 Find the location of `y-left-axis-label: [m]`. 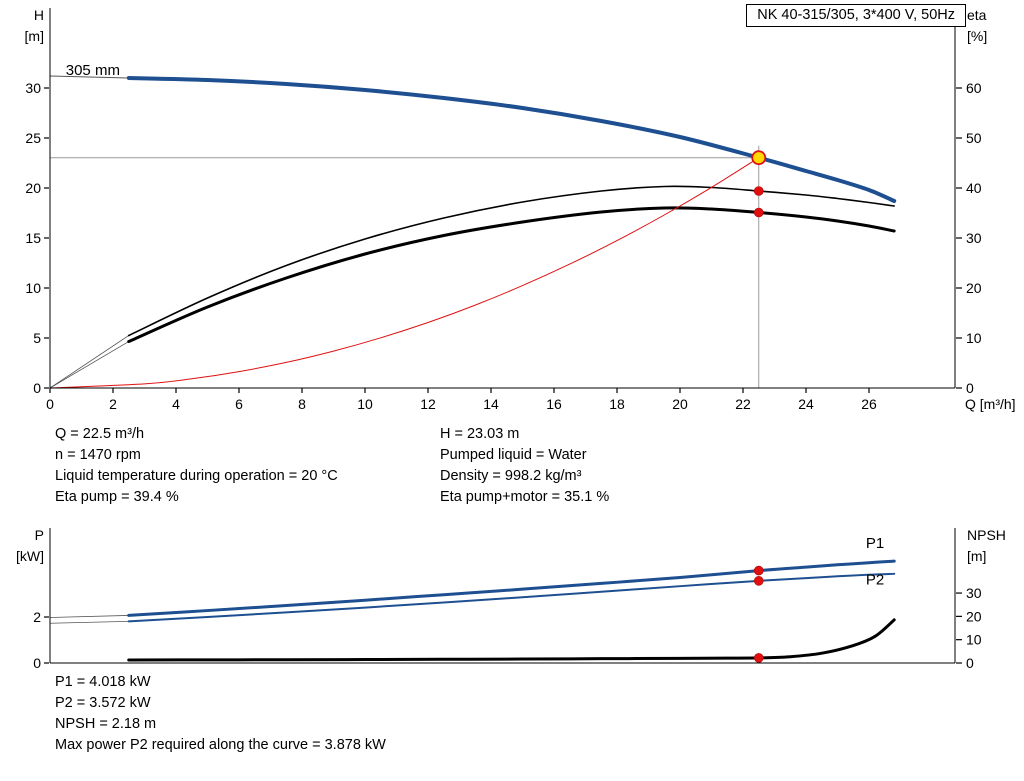

y-left-axis-label: [m] is located at coordinates (34, 36).